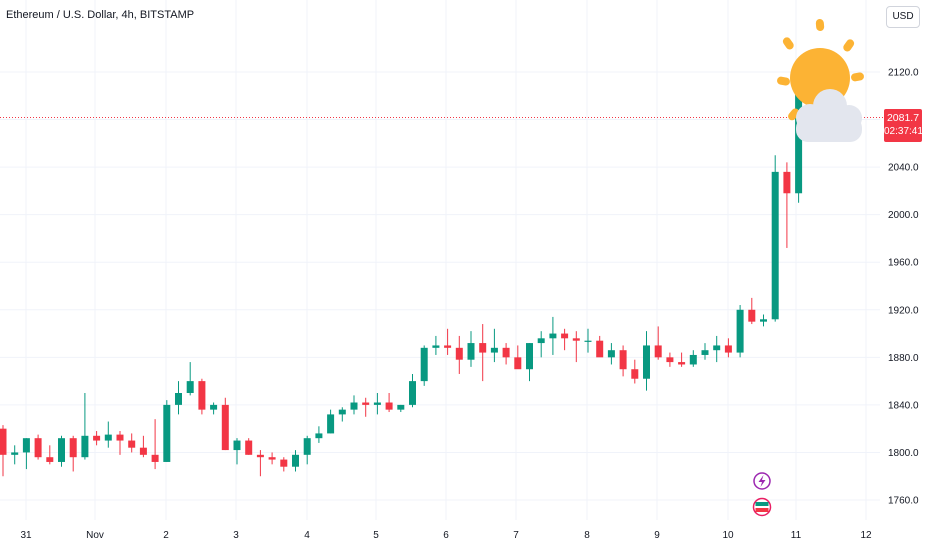 The image size is (932, 550). What do you see at coordinates (587, 535) in the screenshot?
I see `x-tick-label: 8` at bounding box center [587, 535].